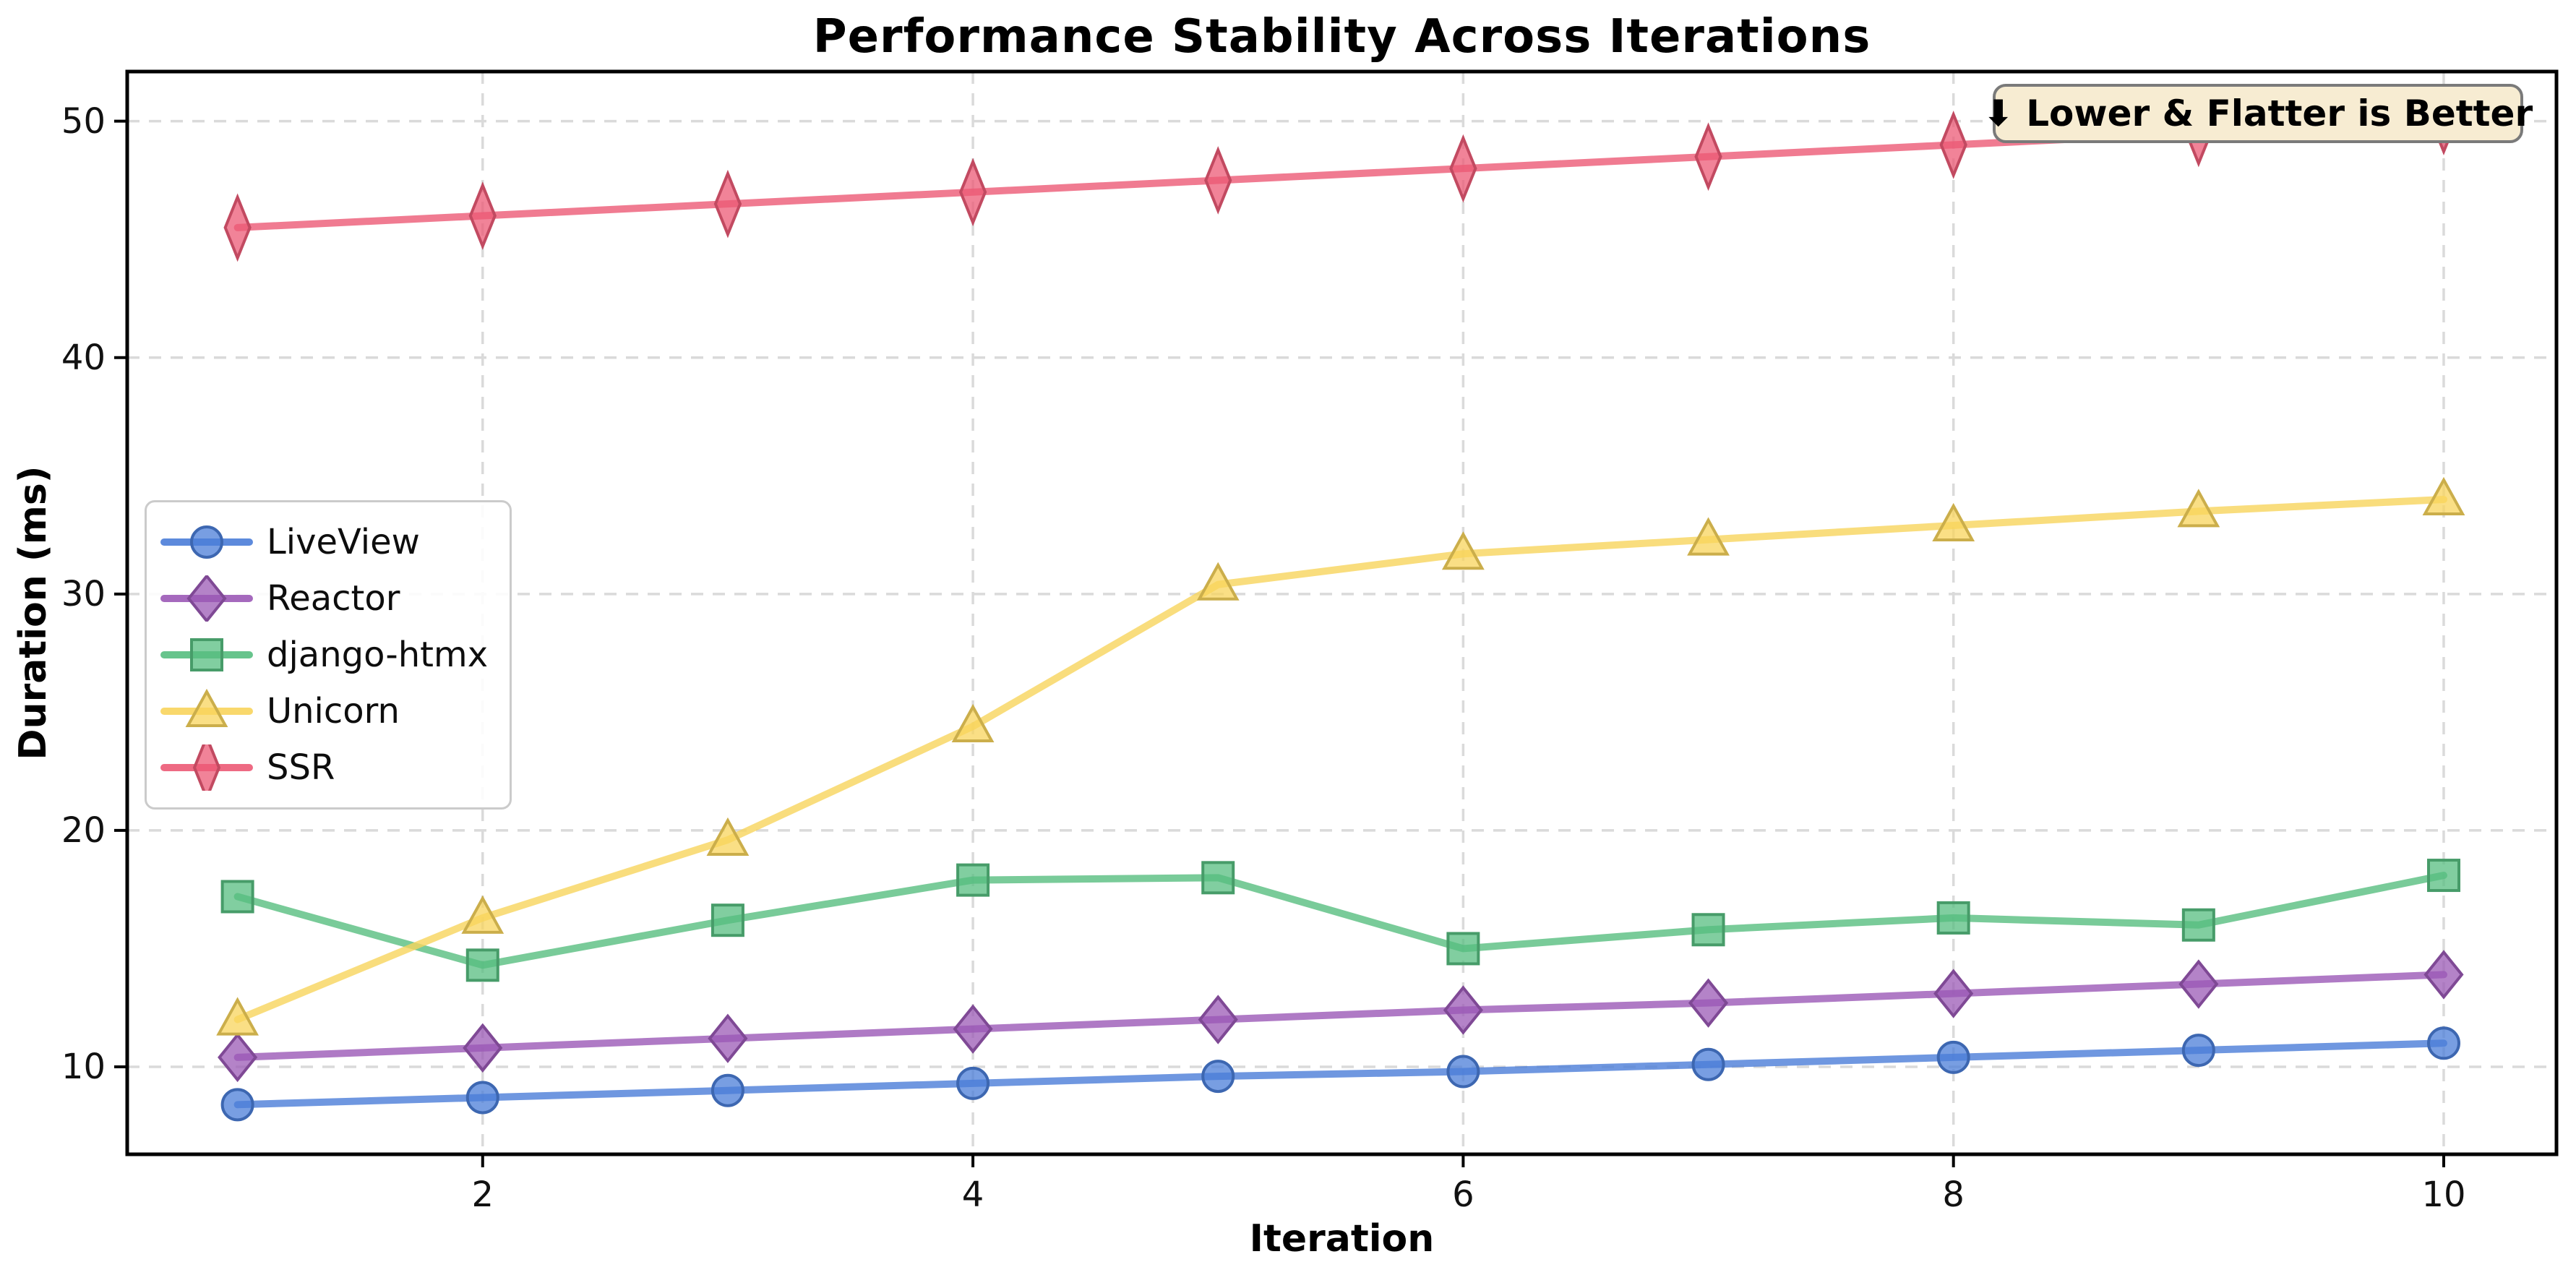 The image size is (2576, 1275). I want to click on series-LiveView, so click(1340, 1074).